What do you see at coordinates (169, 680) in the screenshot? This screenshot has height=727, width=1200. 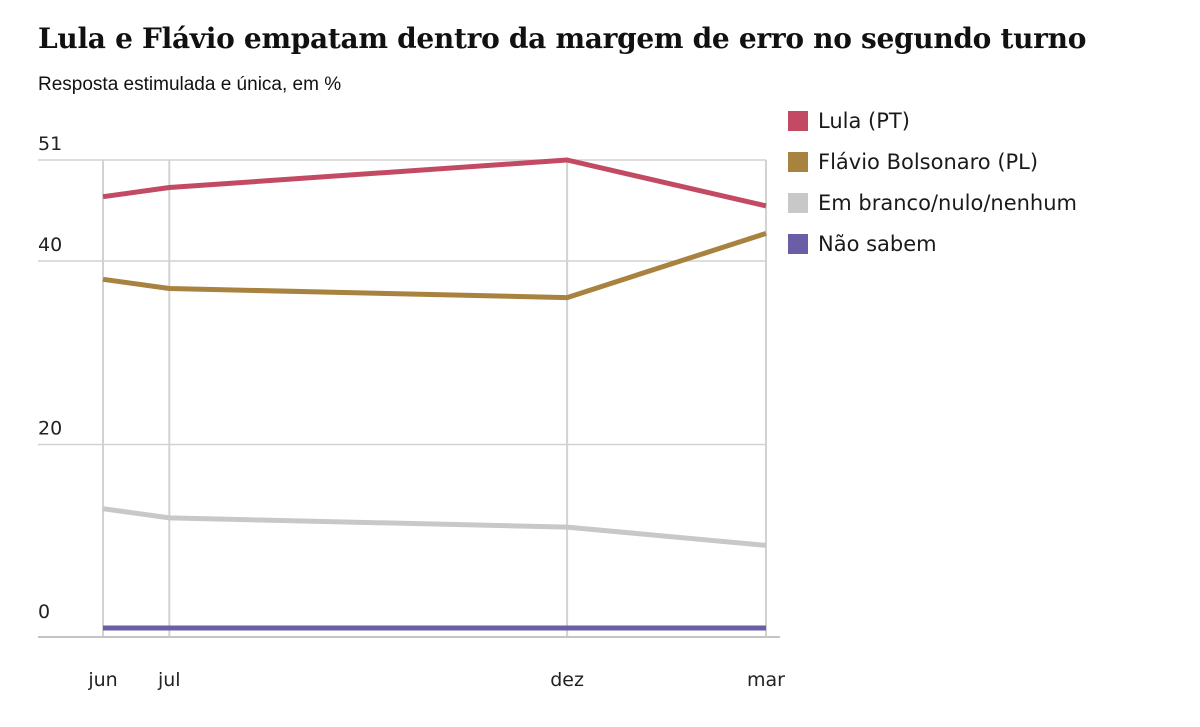 I see `x-tick-label-jul: jul` at bounding box center [169, 680].